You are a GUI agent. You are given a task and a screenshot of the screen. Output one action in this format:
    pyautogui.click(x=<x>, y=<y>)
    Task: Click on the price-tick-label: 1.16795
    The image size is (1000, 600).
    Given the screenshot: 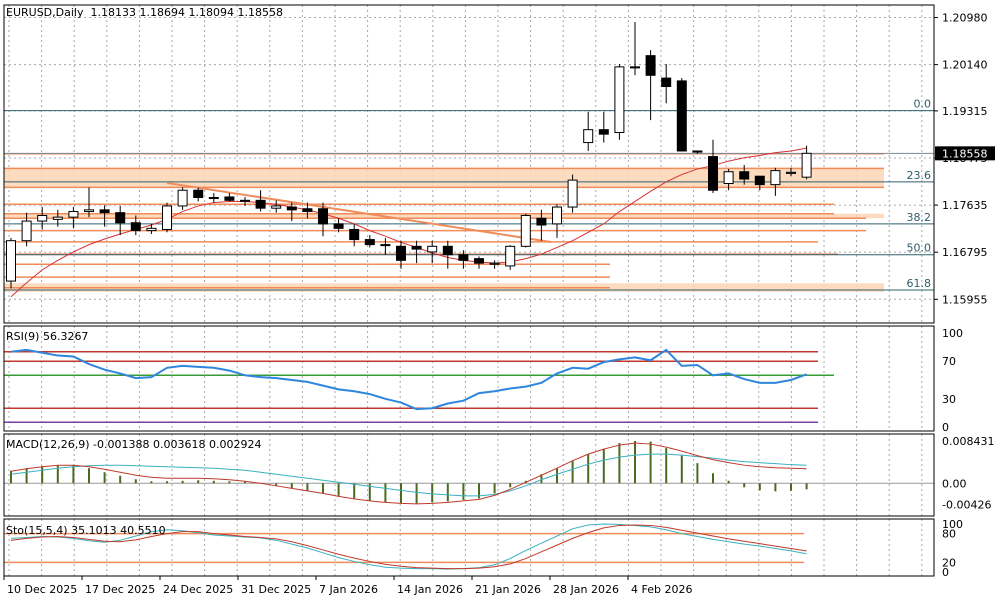 What is the action you would take?
    pyautogui.click(x=965, y=252)
    